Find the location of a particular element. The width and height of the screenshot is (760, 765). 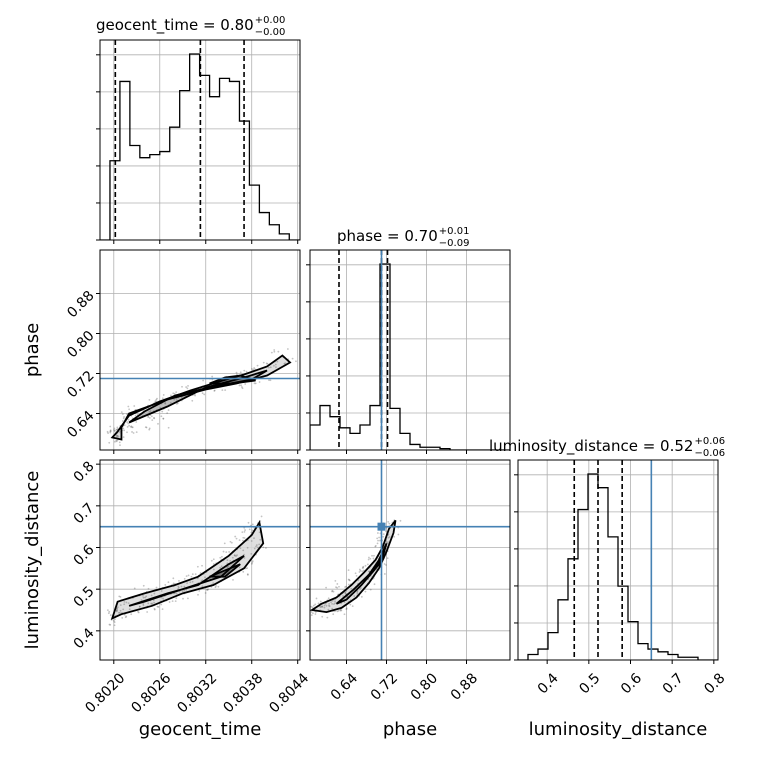

ytick-label-luminosity_distance-4: 0.8 is located at coordinates (84, 472).